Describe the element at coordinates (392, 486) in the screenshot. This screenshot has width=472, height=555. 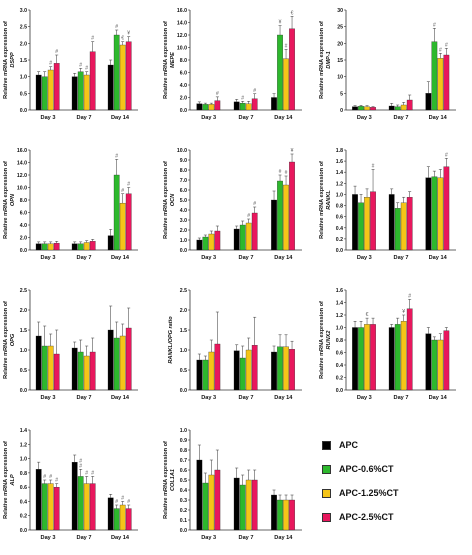
I see `legend: APC APC-0.6%CT APC-1.25%CT APC-2.5%CT` at that location.